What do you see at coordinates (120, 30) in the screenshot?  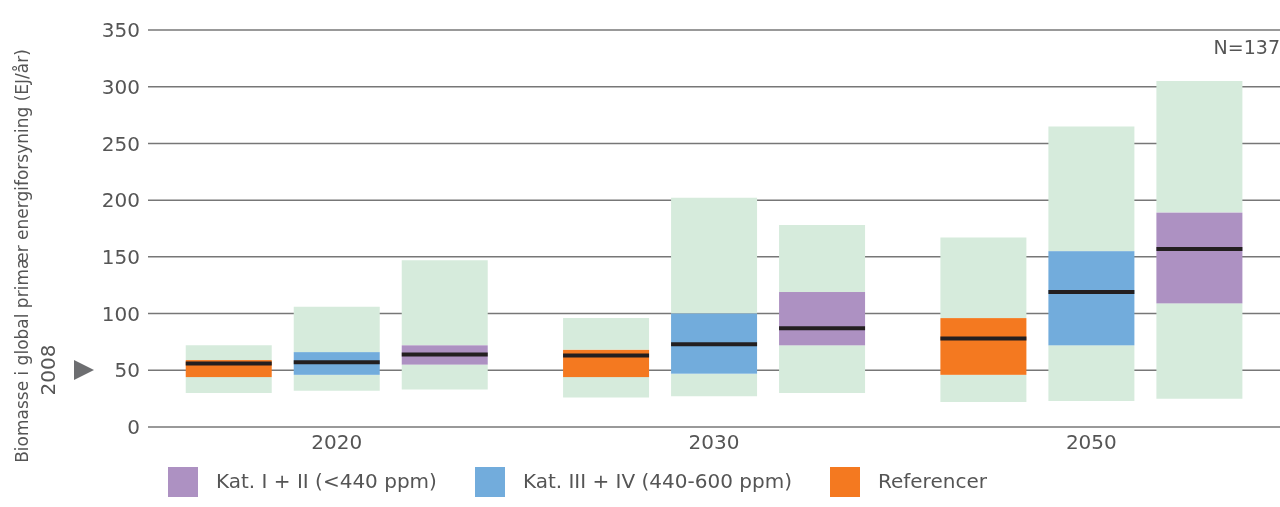 I see `y-tick-label: 350` at bounding box center [120, 30].